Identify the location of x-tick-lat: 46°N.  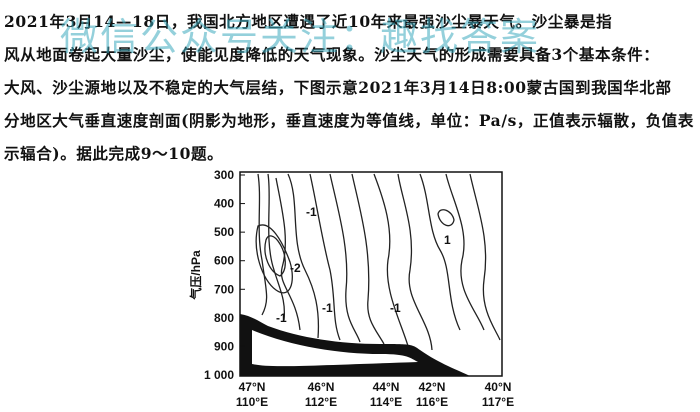
(321, 387).